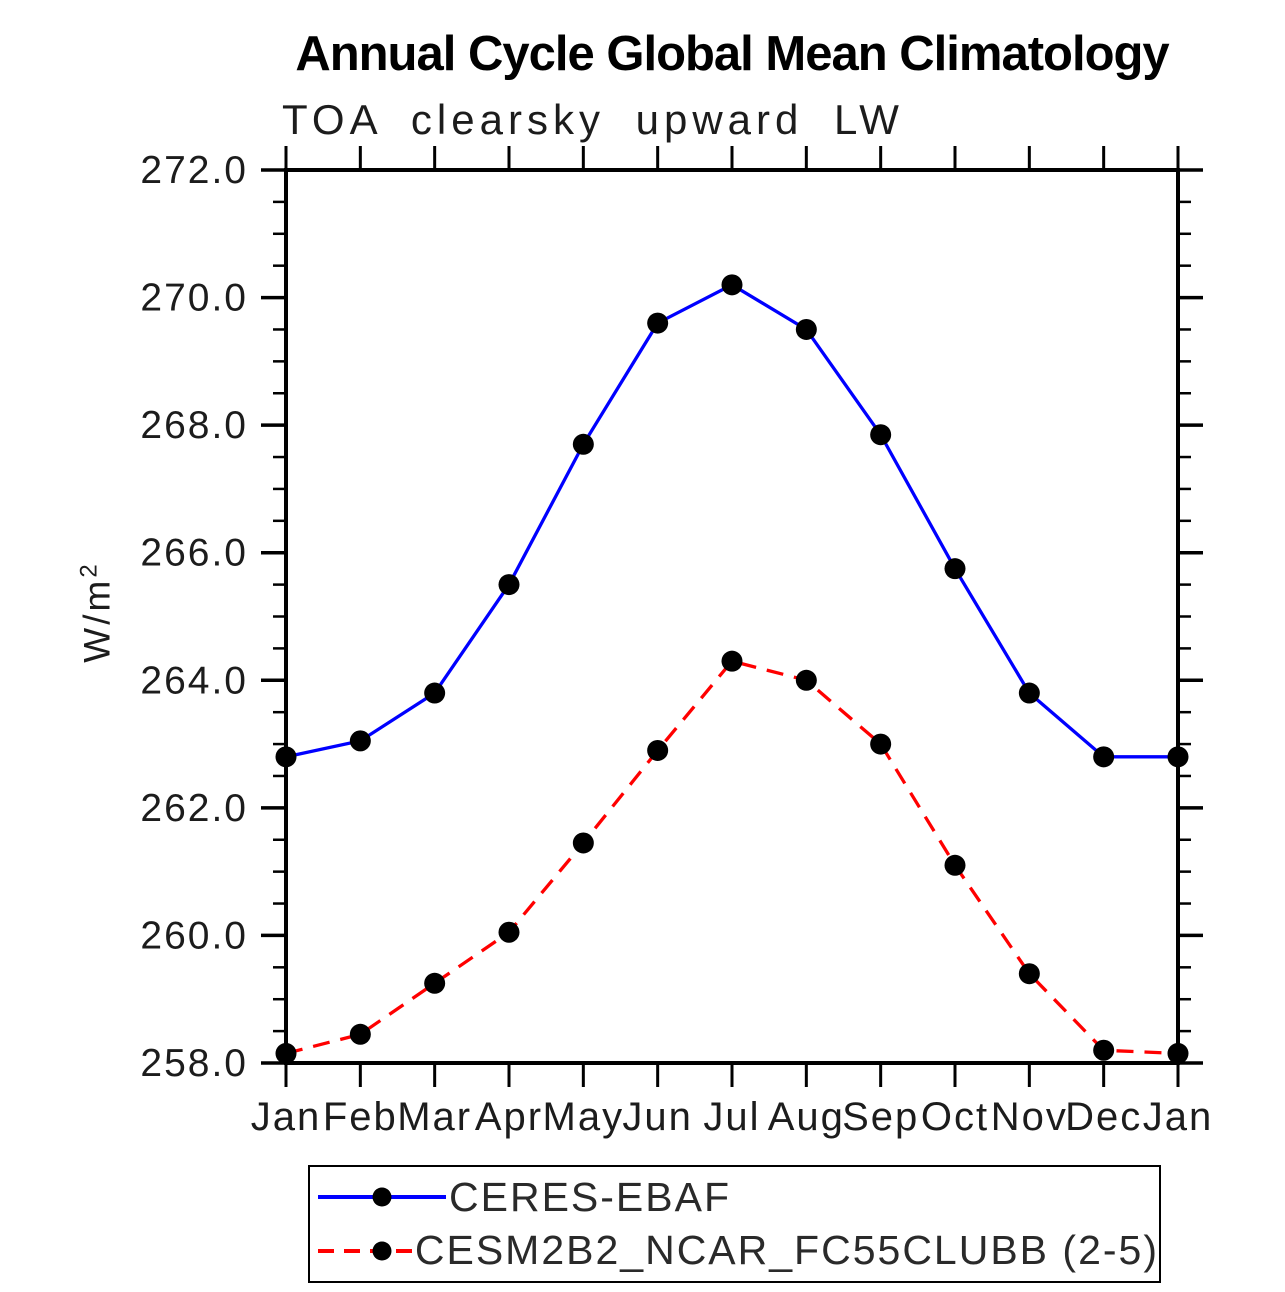 The width and height of the screenshot is (1285, 1292). Describe the element at coordinates (1029, 1117) in the screenshot. I see `x-tick-label: Nov` at that location.